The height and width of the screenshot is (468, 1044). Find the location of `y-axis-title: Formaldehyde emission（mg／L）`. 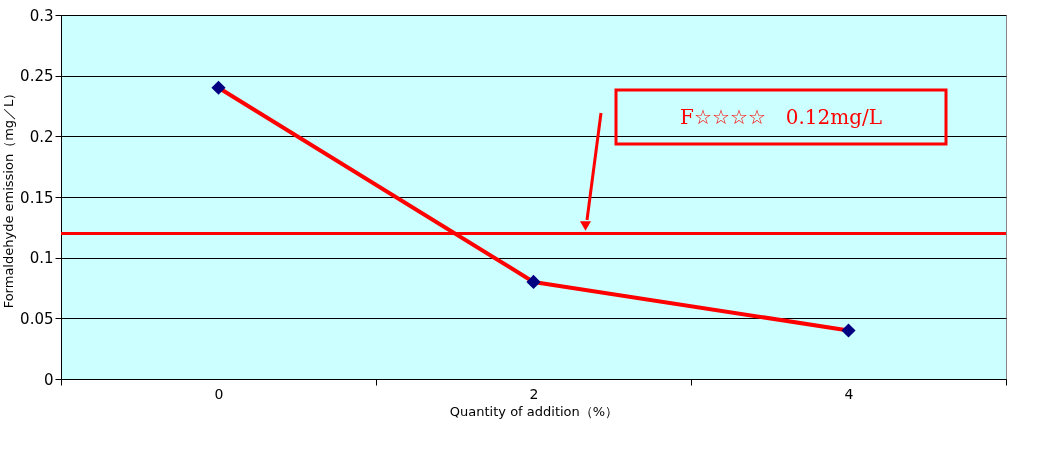

y-axis-title: Formaldehyde emission（mg／L） is located at coordinates (9, 197).